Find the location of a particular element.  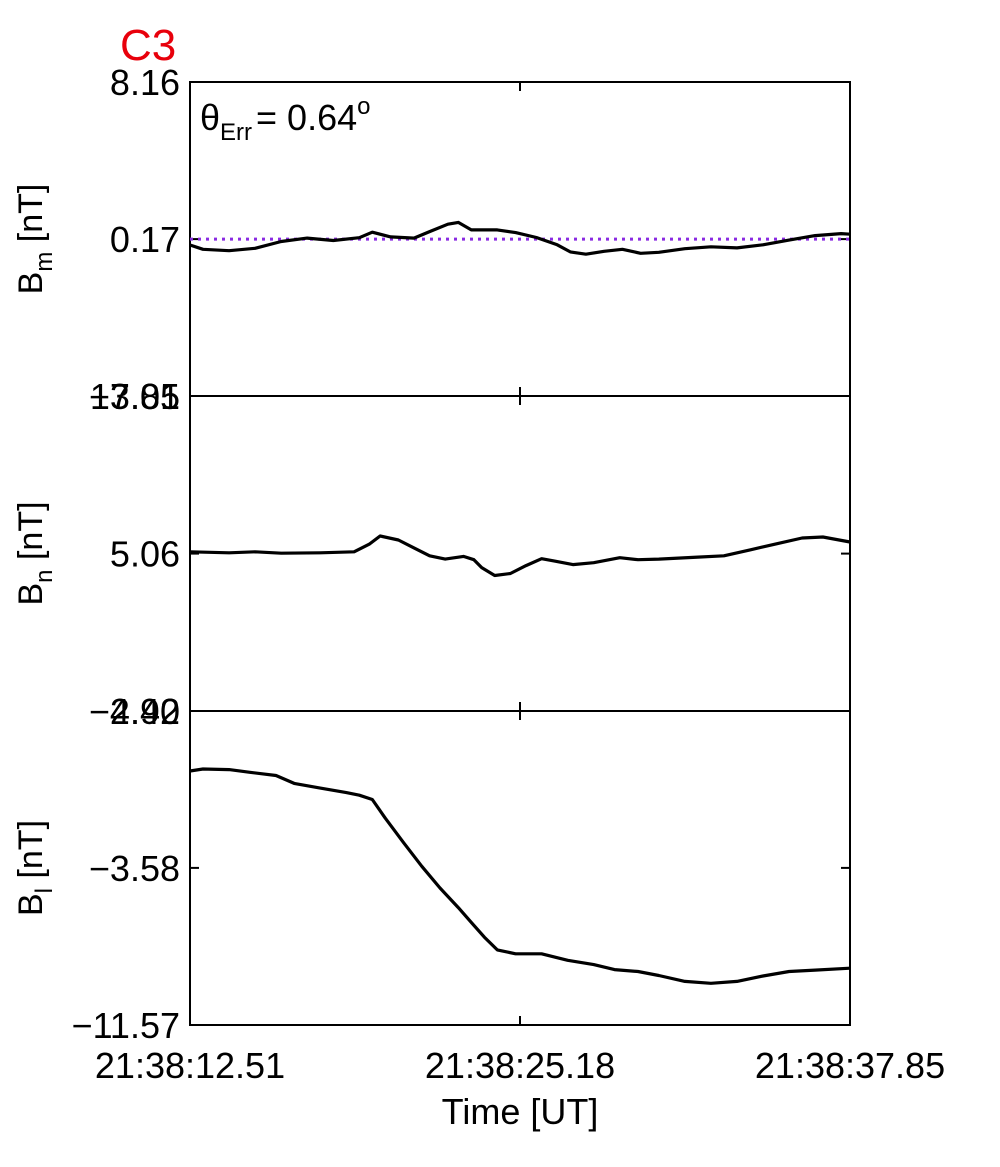

x-axis-label: Time [UT] is located at coordinates (520, 1111).